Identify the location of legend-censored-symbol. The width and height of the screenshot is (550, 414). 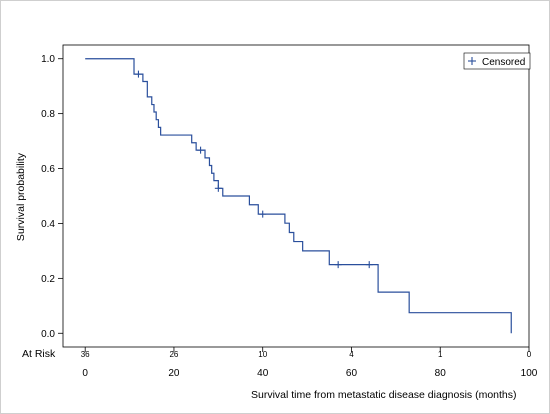
(472, 61).